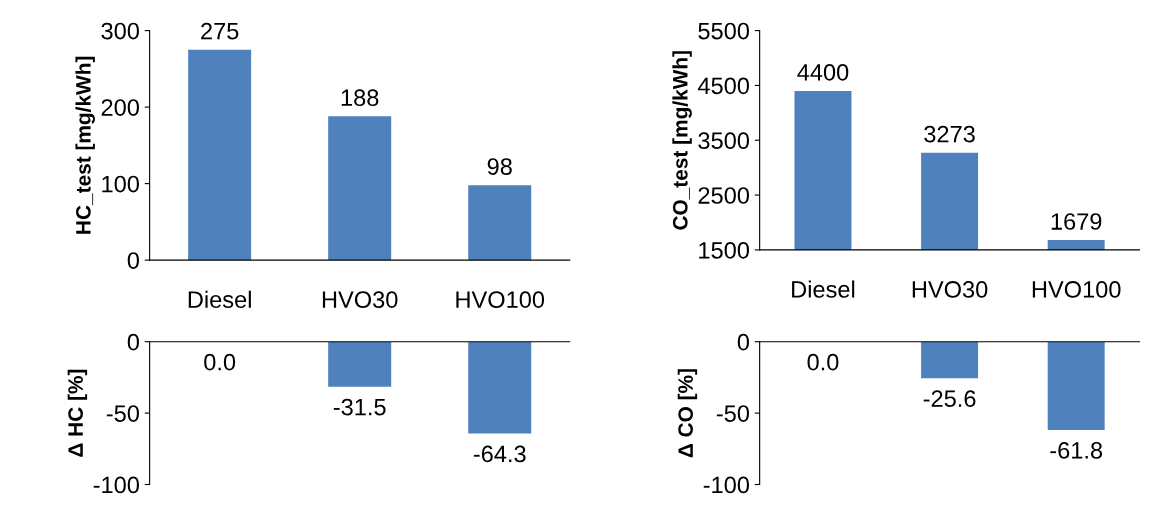 The image size is (1151, 510). What do you see at coordinates (949, 399) in the screenshot?
I see `data-label: -25.6` at bounding box center [949, 399].